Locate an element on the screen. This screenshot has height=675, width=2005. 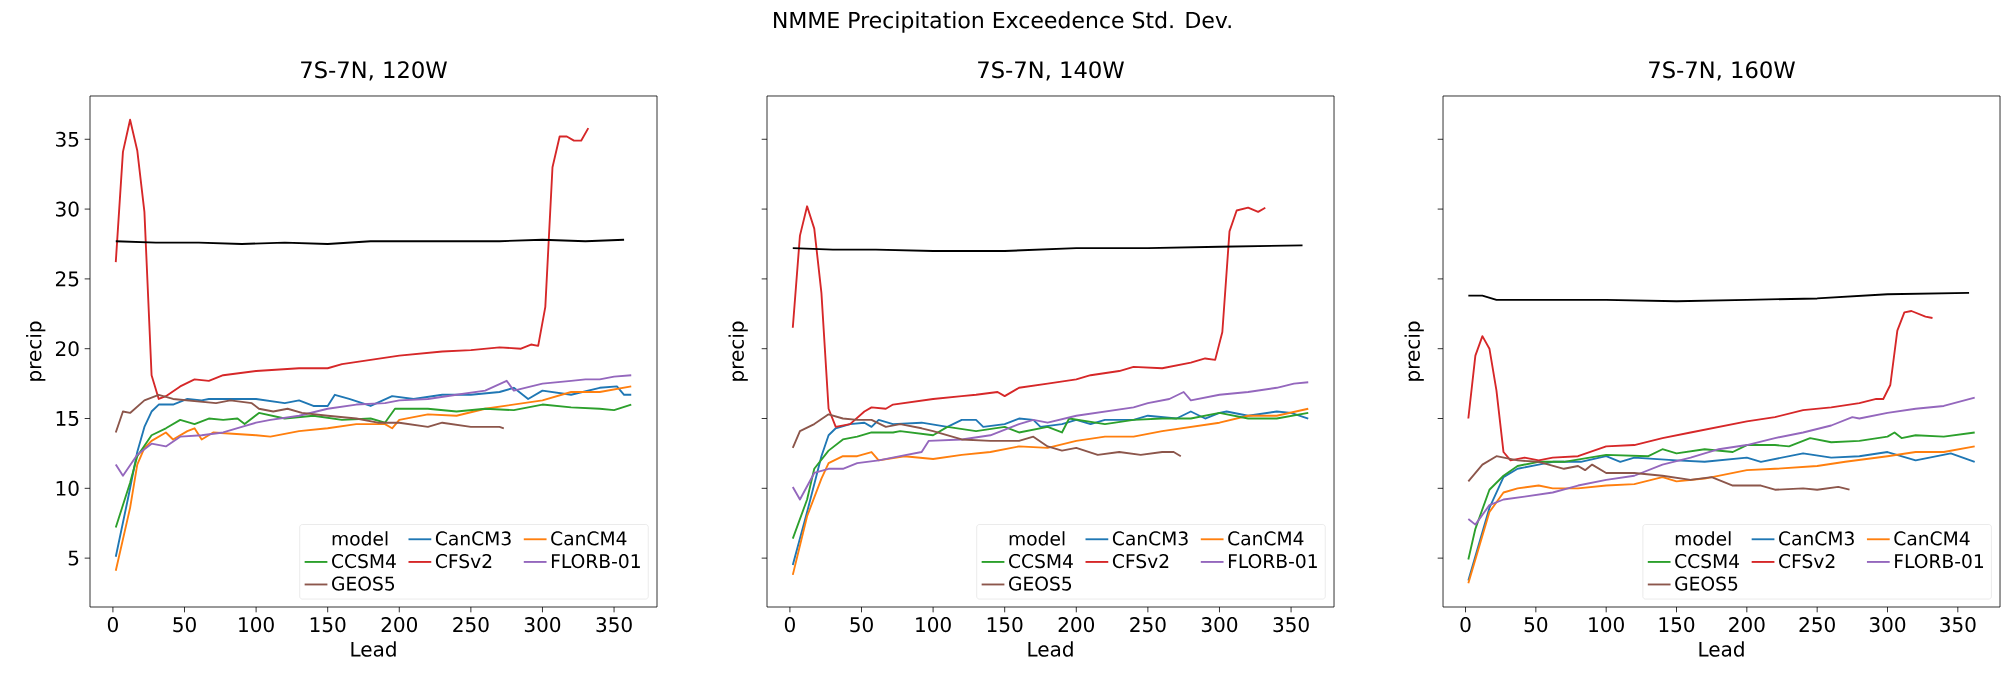
y-tick-label: 5 is located at coordinates (73, 558).